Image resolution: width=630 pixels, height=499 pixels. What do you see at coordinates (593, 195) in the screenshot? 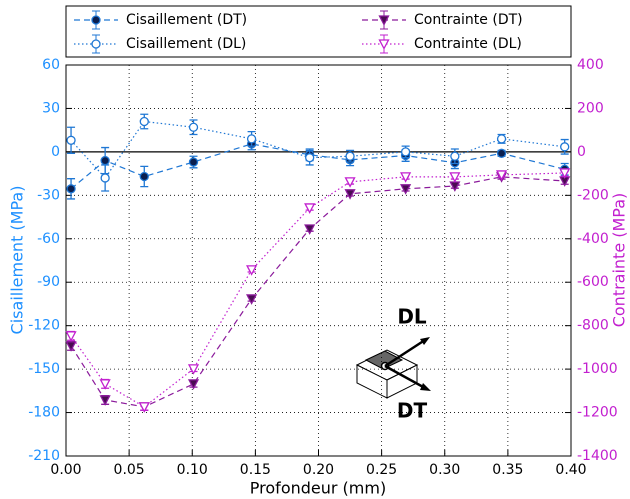
I see `y2-tick-label: -200` at bounding box center [593, 195].